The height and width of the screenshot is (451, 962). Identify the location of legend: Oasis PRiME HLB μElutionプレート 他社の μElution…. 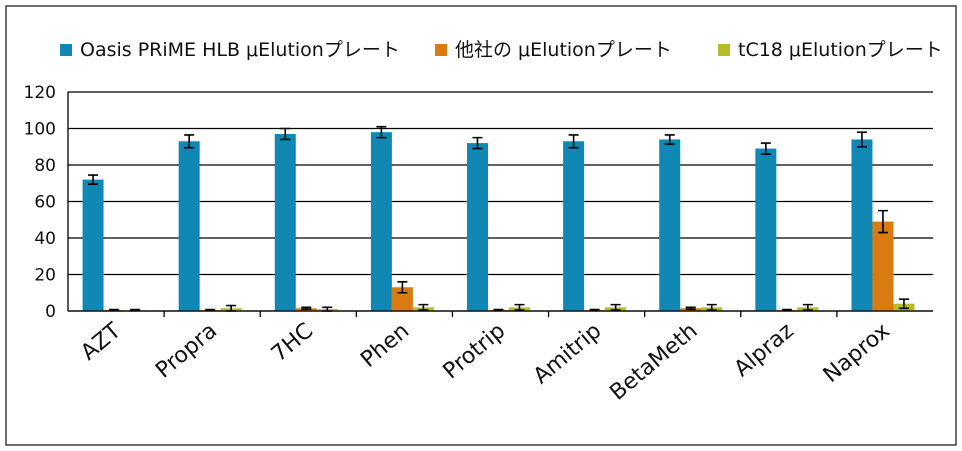
(501, 50).